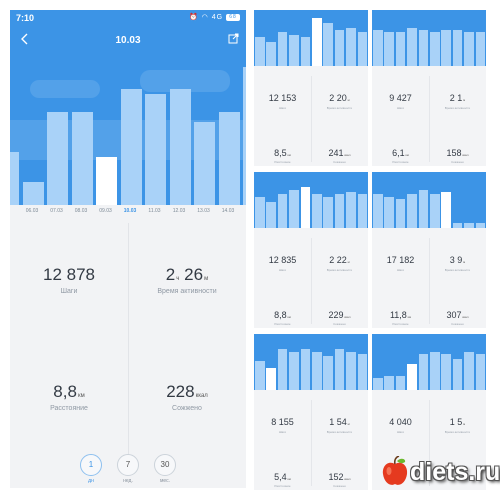  What do you see at coordinates (457, 324) in the screenshot?
I see `mini-calories-label: Сожжено` at bounding box center [457, 324].